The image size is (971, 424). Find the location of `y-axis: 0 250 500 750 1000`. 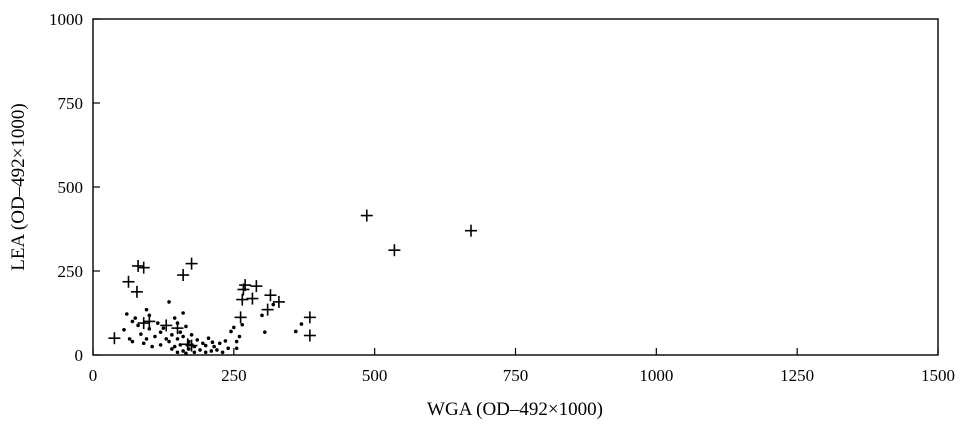

y-axis: 0 250 500 750 1000 is located at coordinates (74, 187).